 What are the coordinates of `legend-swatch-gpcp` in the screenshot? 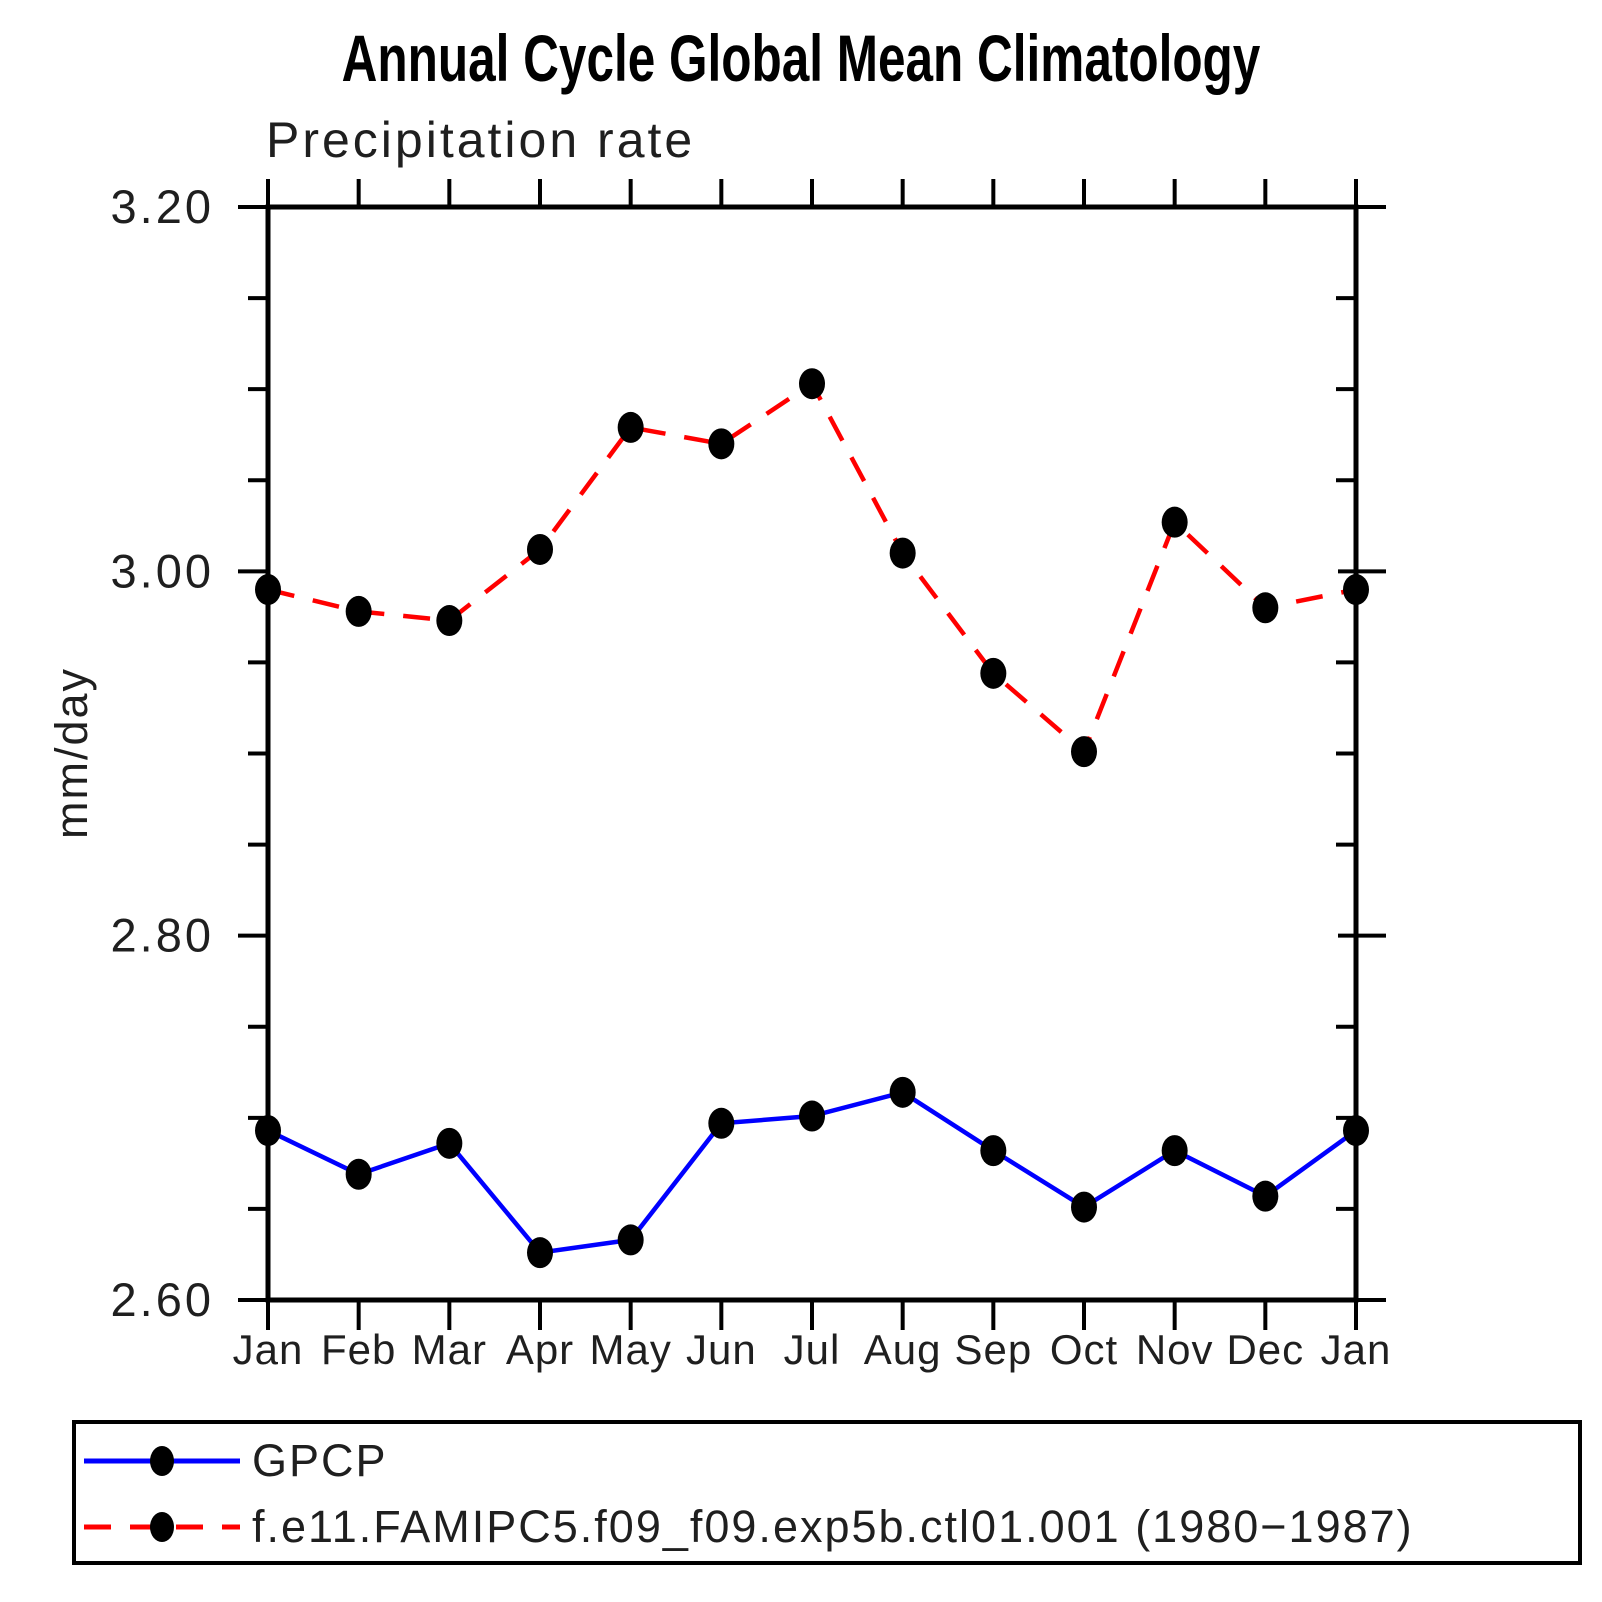 It's located at (162, 1461).